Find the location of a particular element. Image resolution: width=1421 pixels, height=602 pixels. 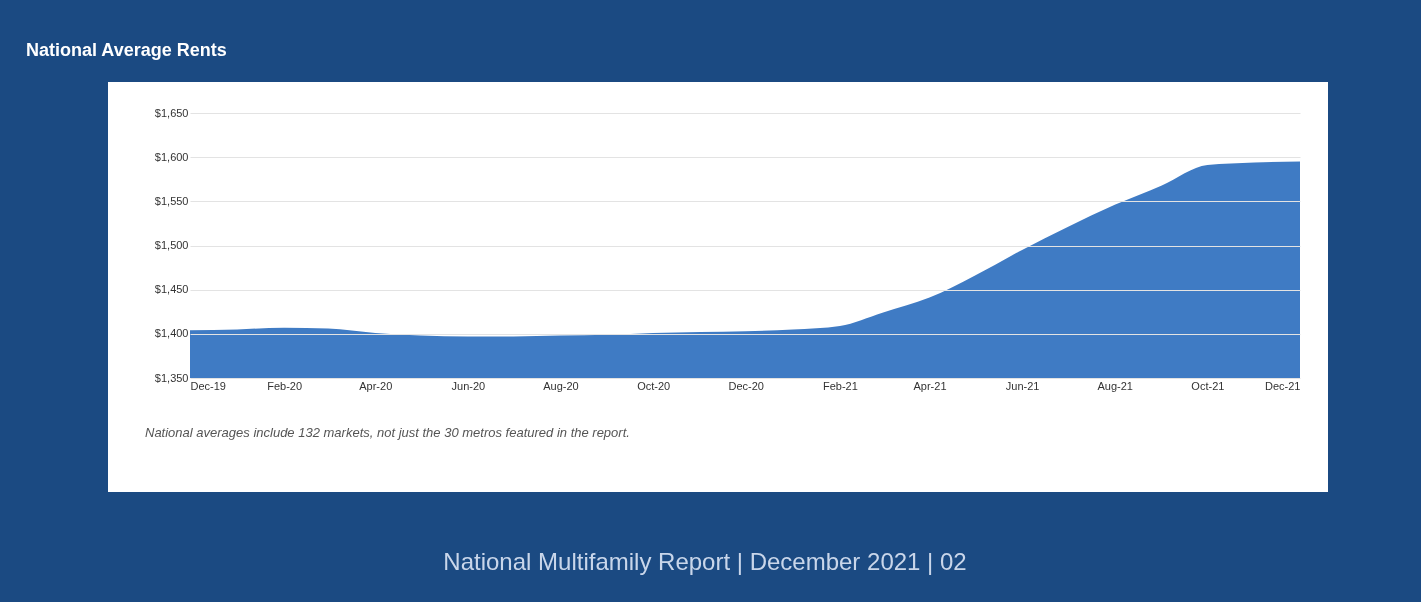

y-tick-label: $1,450 is located at coordinates (171, 289).